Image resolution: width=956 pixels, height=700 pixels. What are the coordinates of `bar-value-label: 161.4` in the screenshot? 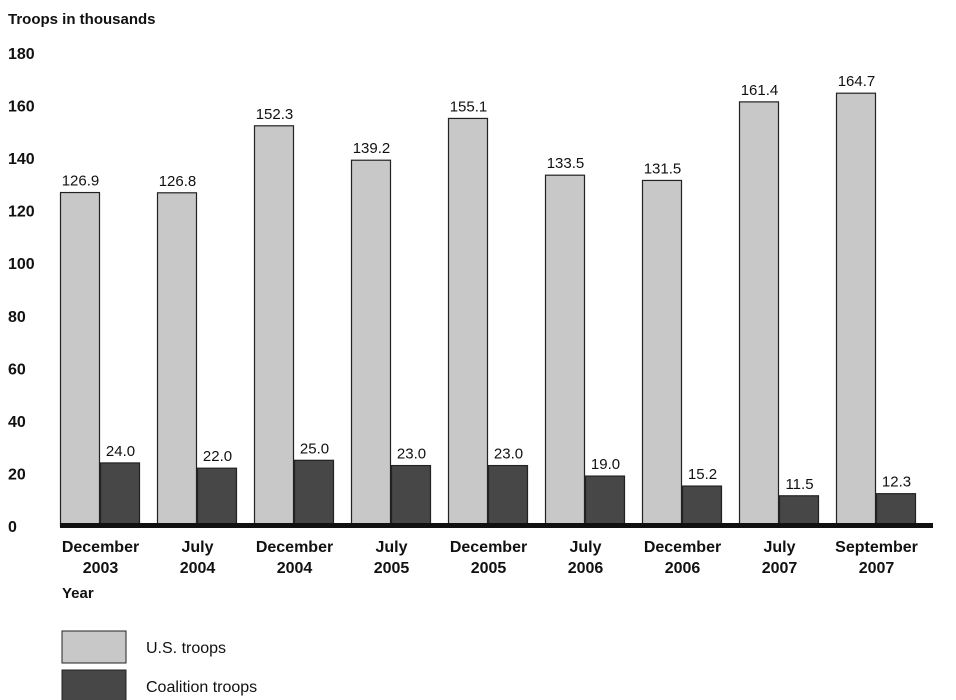 It's located at (760, 90).